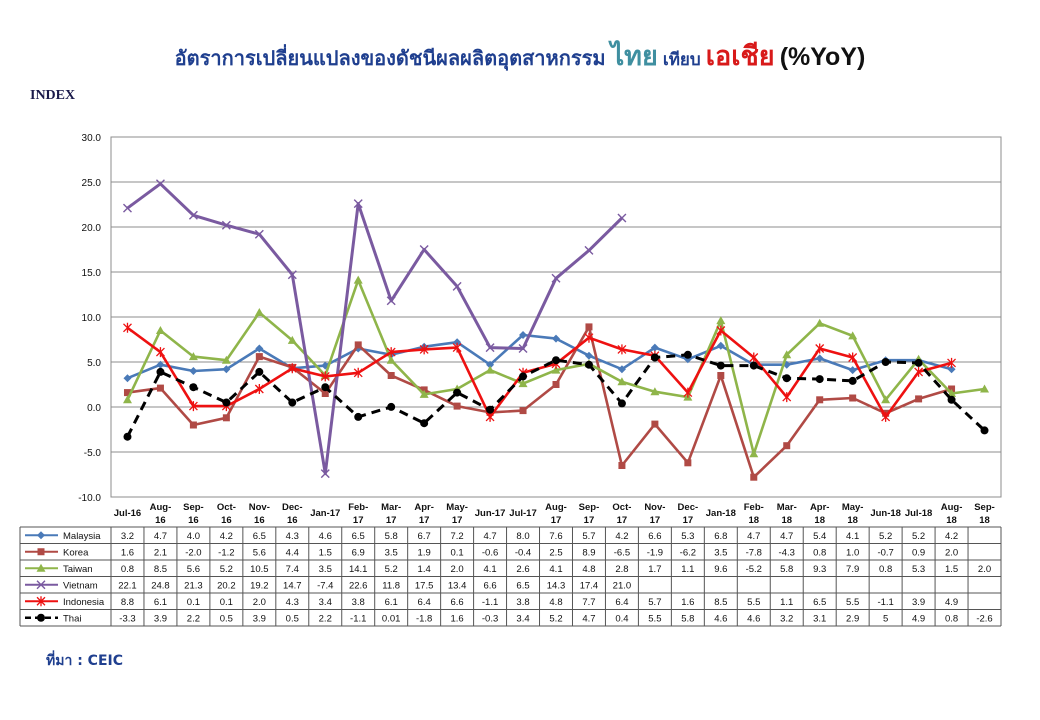  I want to click on table-cell: 2.1, so click(160, 552).